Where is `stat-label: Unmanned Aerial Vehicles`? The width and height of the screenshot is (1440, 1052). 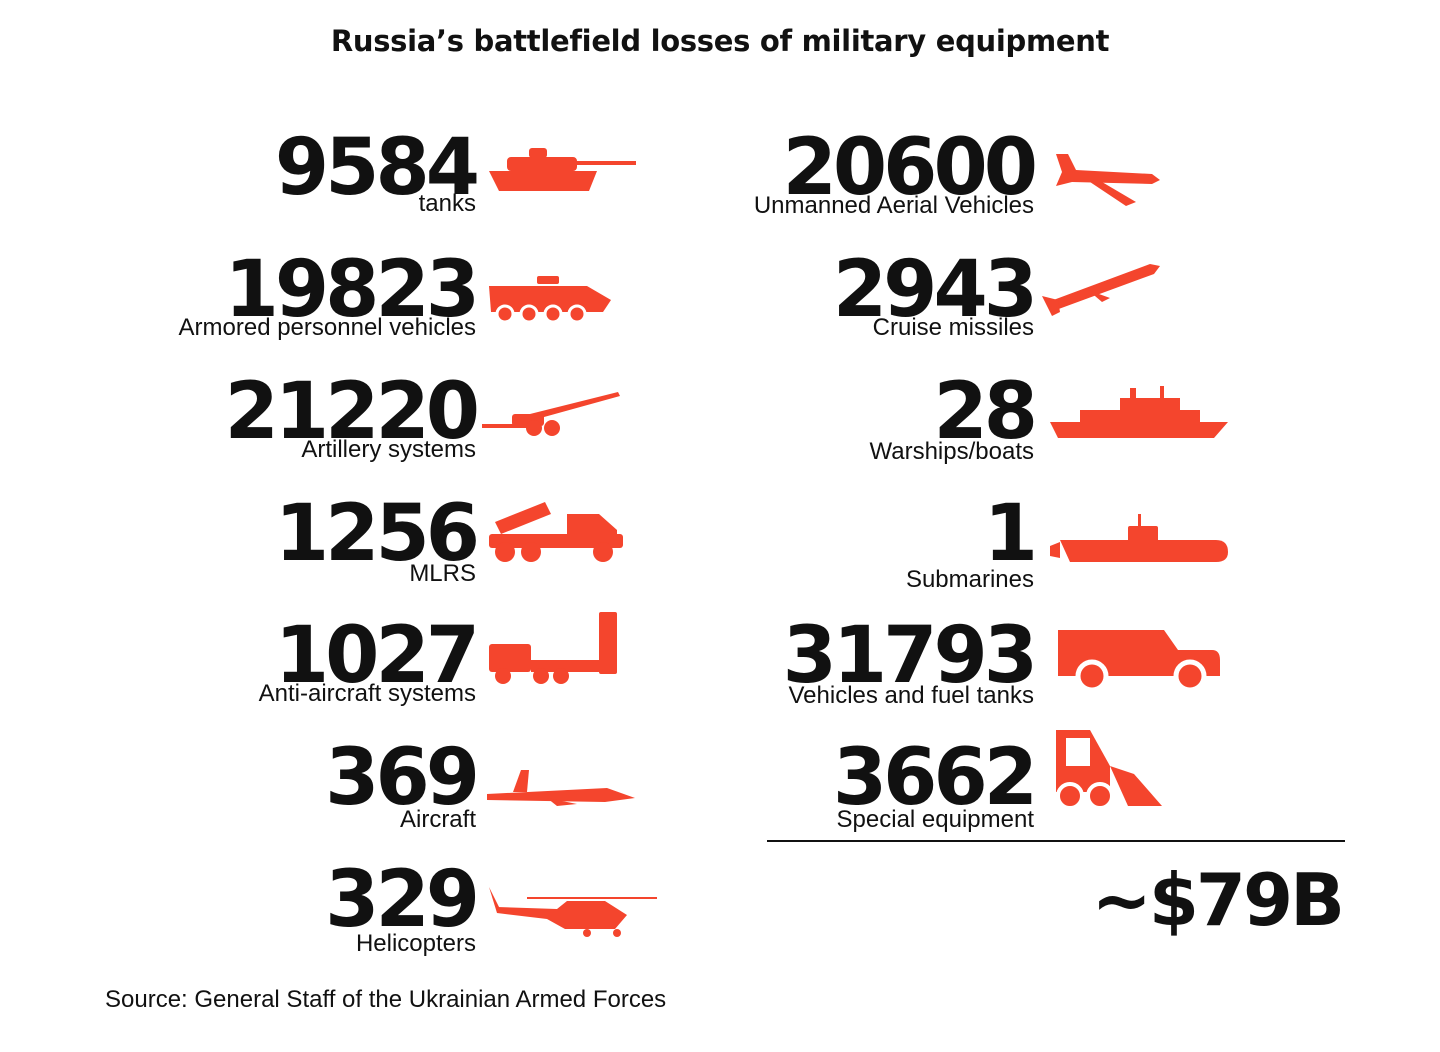 stat-label: Unmanned Aerial Vehicles is located at coordinates (893, 205).